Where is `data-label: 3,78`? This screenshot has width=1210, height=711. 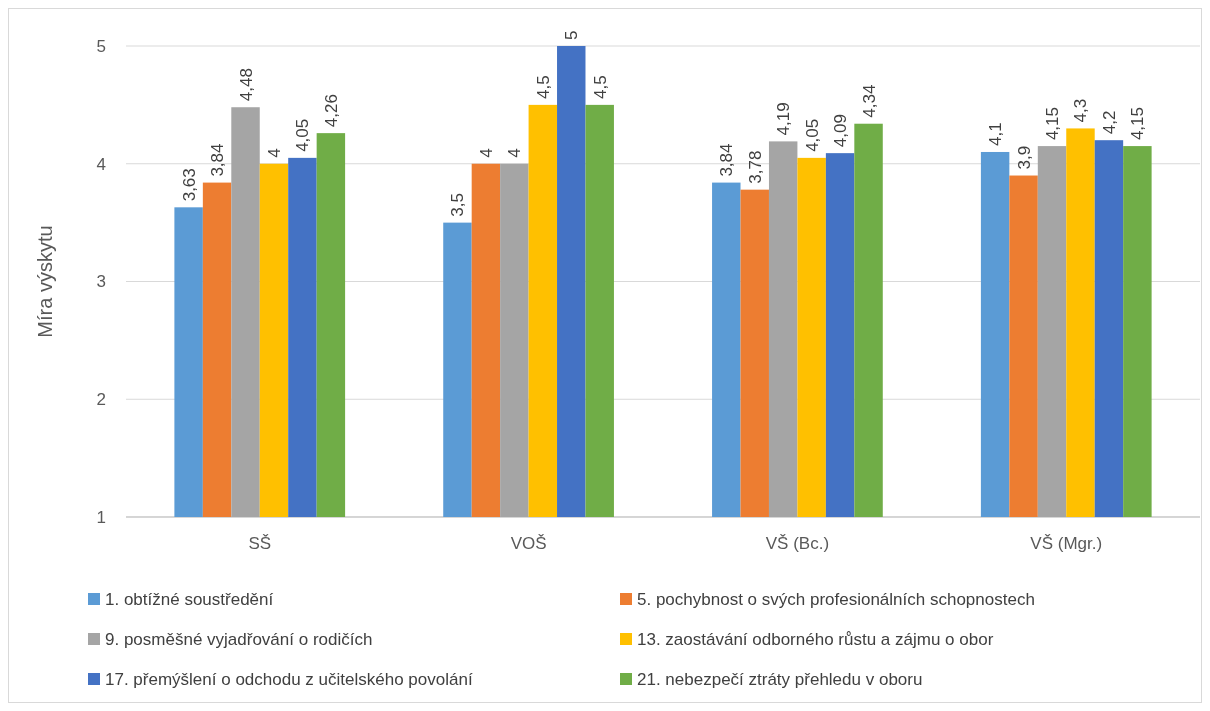
data-label: 3,78 is located at coordinates (755, 167).